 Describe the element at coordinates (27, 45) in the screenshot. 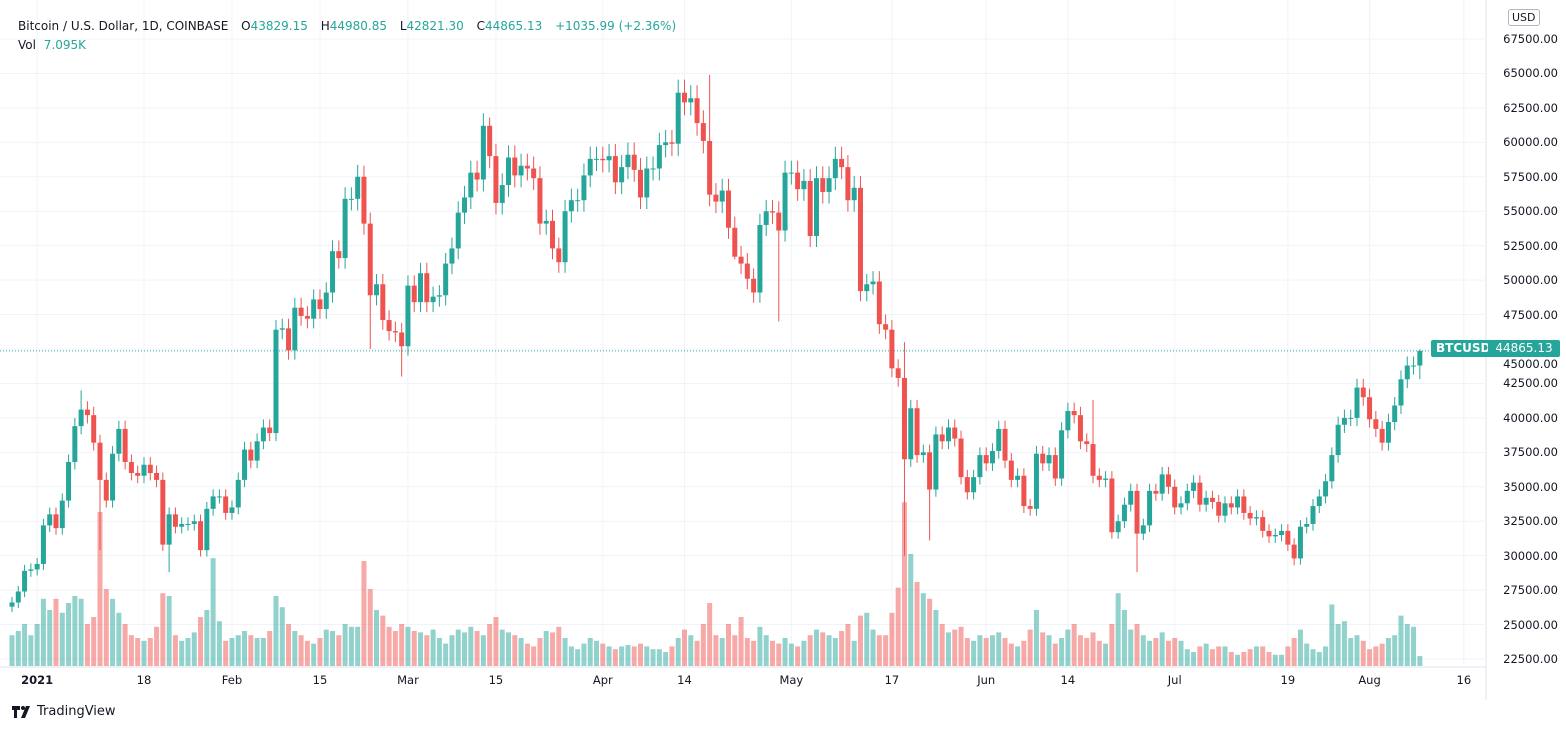

I see `volume-label: Vol` at that location.